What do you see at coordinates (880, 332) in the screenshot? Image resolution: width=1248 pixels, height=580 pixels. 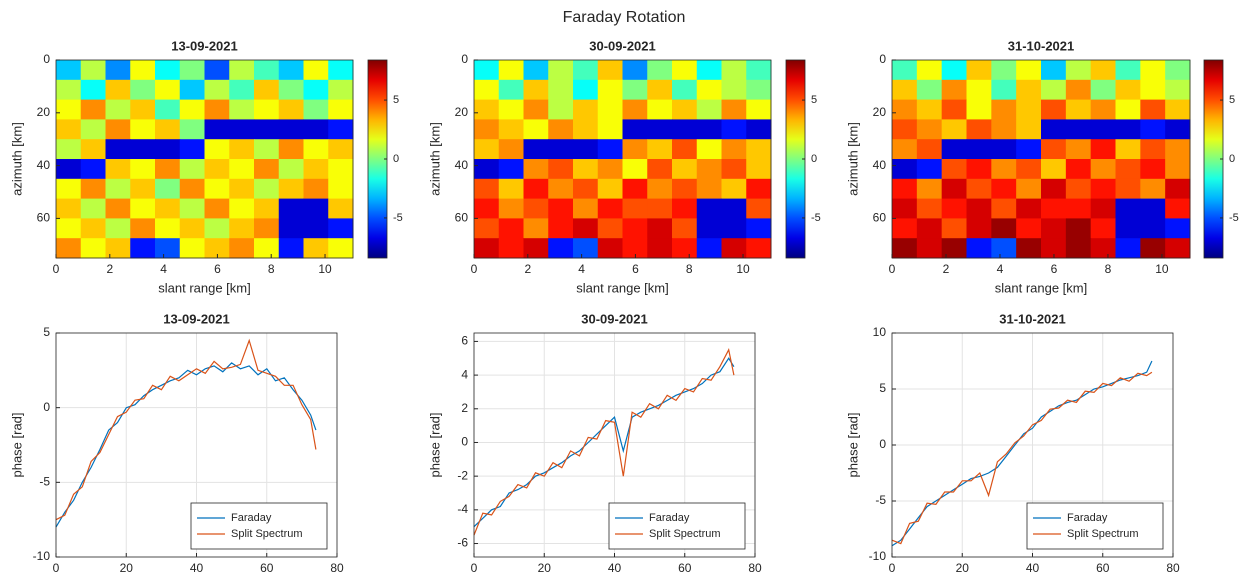 I see `y-tick-label: 10` at bounding box center [880, 332].